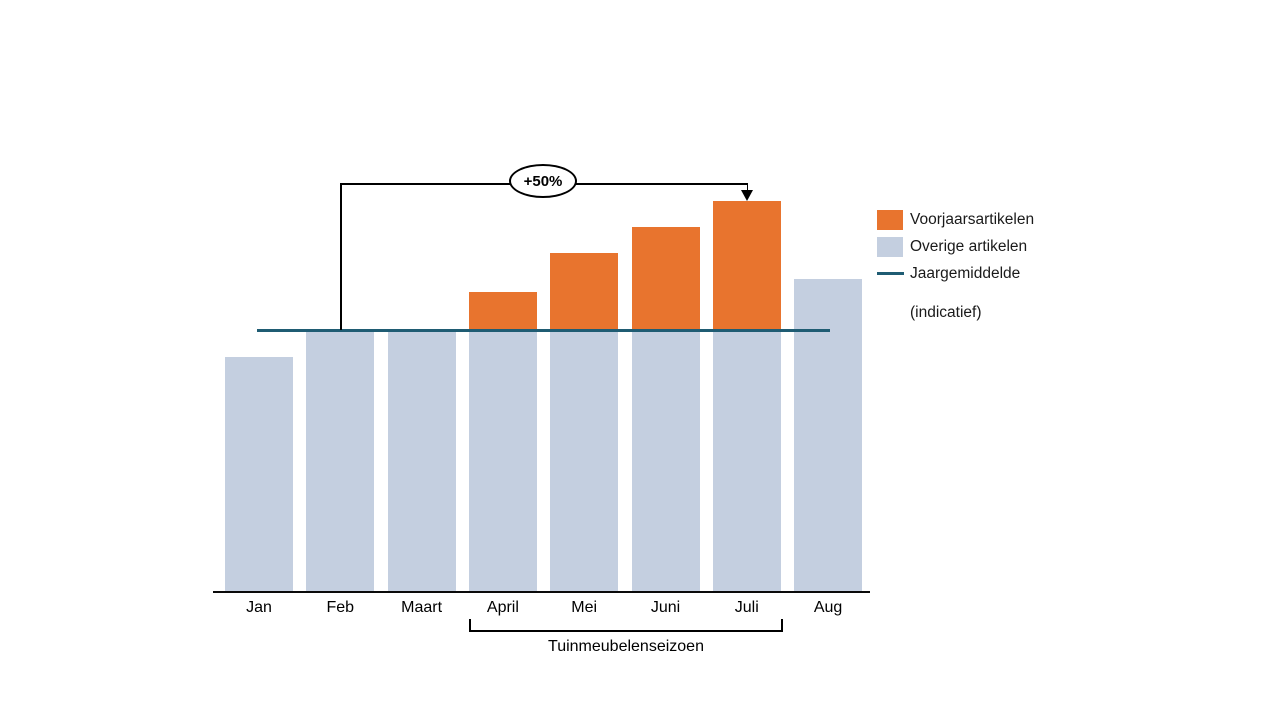 This screenshot has width=1280, height=720. I want to click on season-bracket, so click(626, 625).